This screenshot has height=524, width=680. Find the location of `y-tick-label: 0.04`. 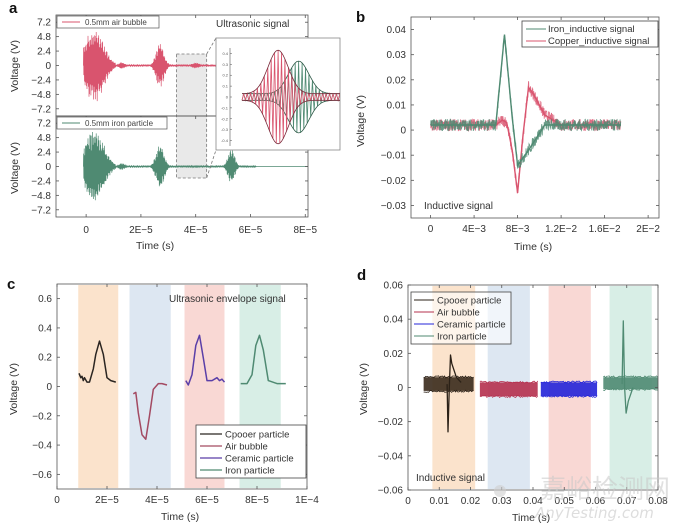

y-tick-label: 0.04 is located at coordinates (397, 30).